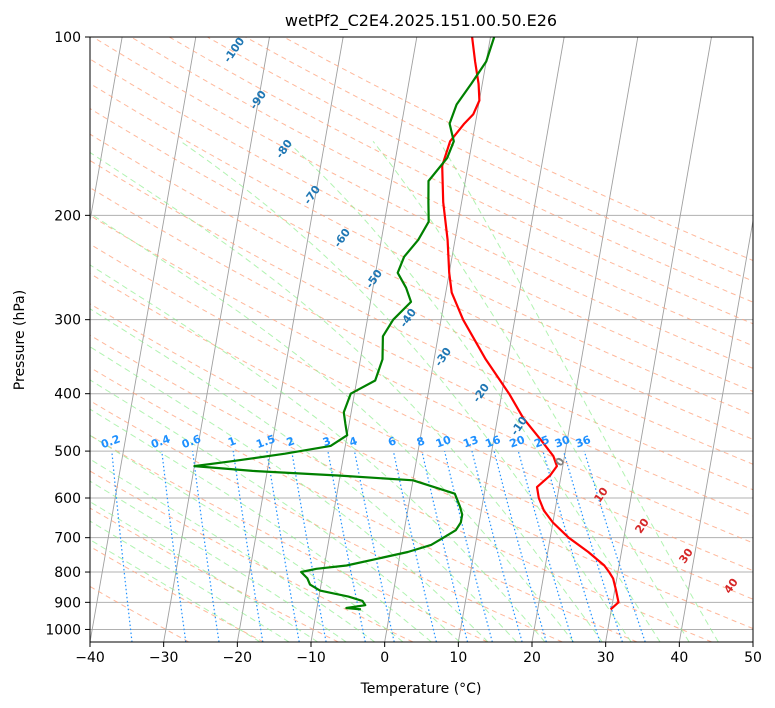  Describe the element at coordinates (67, 38) in the screenshot. I see `y-tick-label: 100` at that location.